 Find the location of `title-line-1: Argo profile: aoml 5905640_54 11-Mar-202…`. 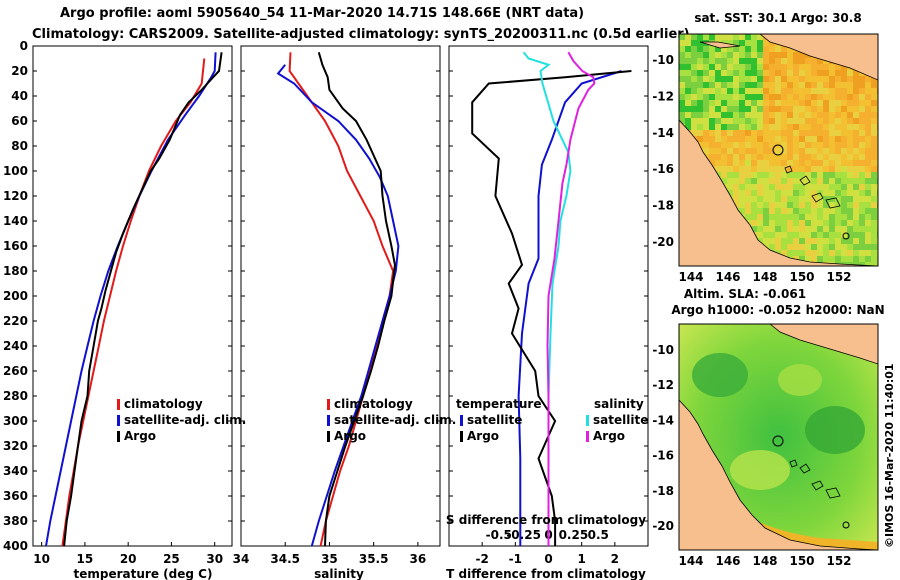

title-line-1: Argo profile: aoml 5905640_54 11-Mar-202… is located at coordinates (322, 13).